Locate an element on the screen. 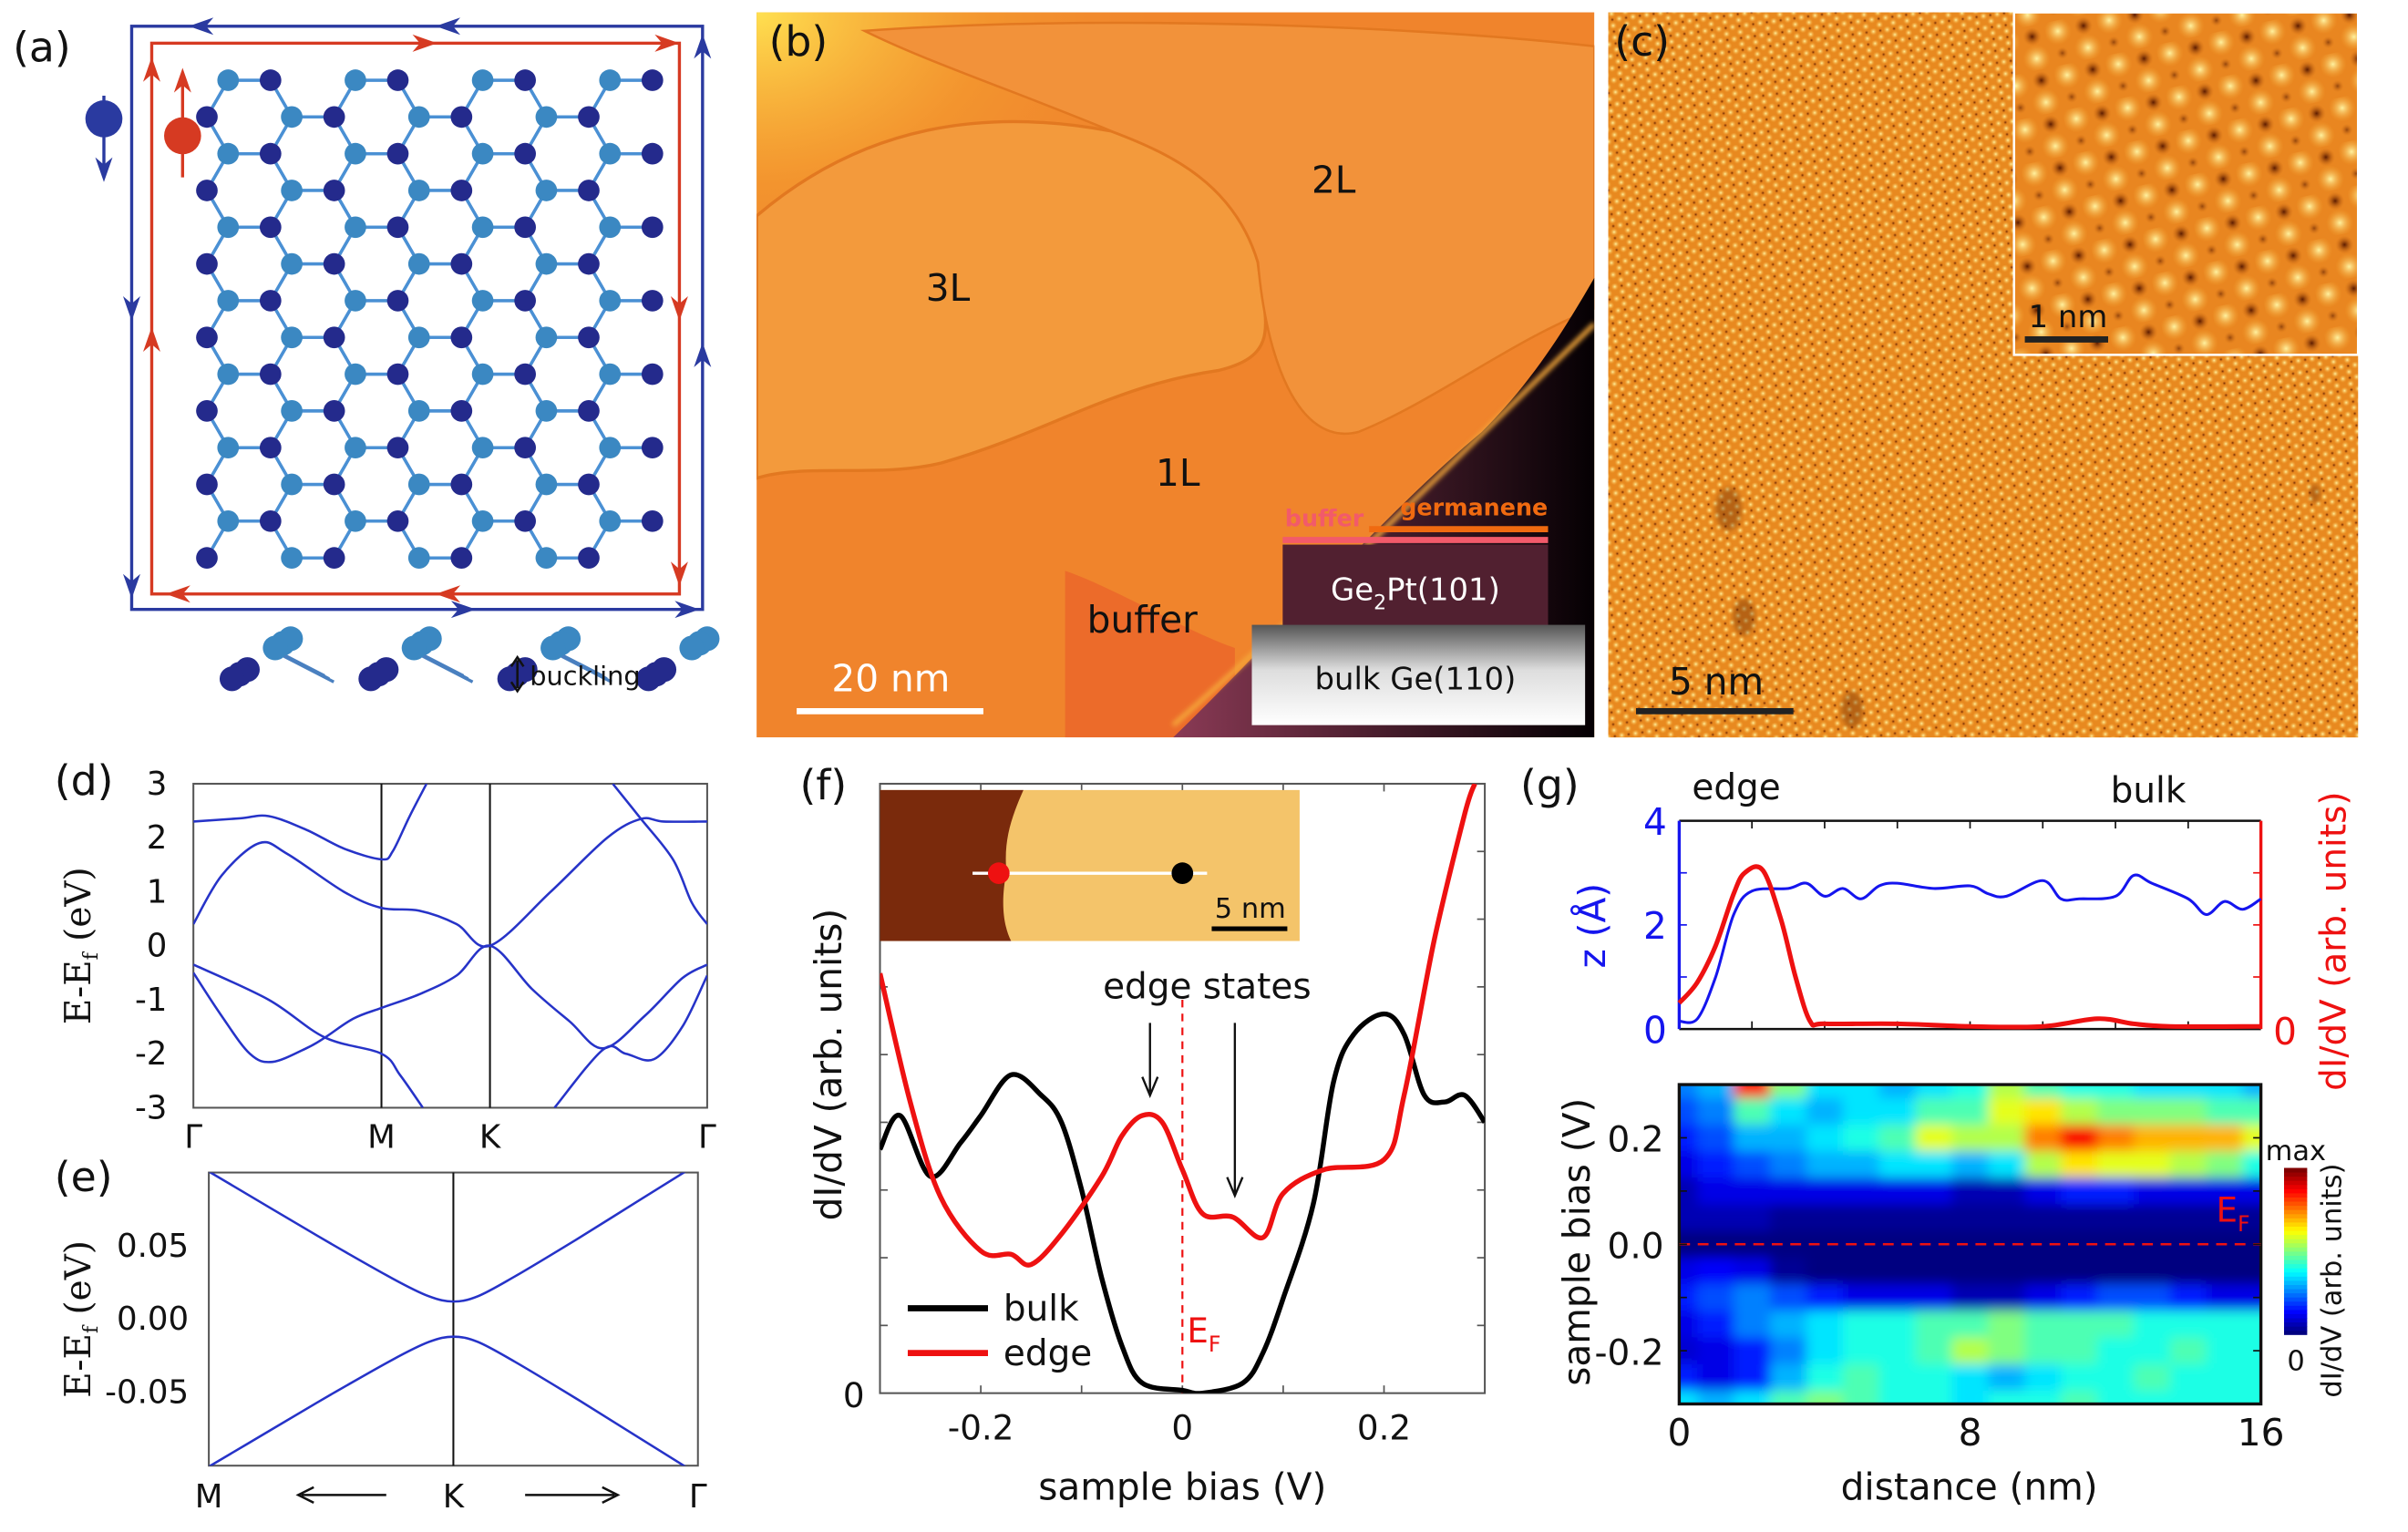  x-tick-label: M is located at coordinates (209, 1497).